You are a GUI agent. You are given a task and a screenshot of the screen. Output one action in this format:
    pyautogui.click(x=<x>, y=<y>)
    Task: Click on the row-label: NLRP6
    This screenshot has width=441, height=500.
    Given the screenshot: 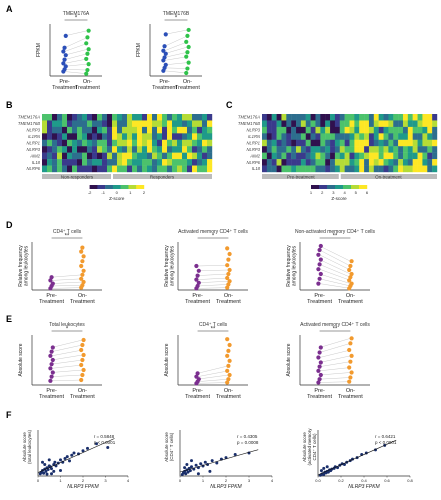 What is the action you would take?
    pyautogui.click(x=34, y=168)
    